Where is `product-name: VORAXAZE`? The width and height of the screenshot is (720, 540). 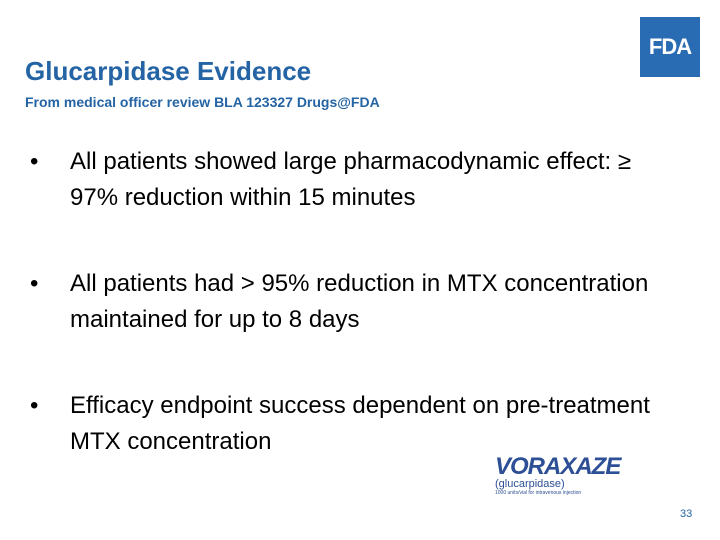 product-name: VORAXAZE is located at coordinates (558, 466).